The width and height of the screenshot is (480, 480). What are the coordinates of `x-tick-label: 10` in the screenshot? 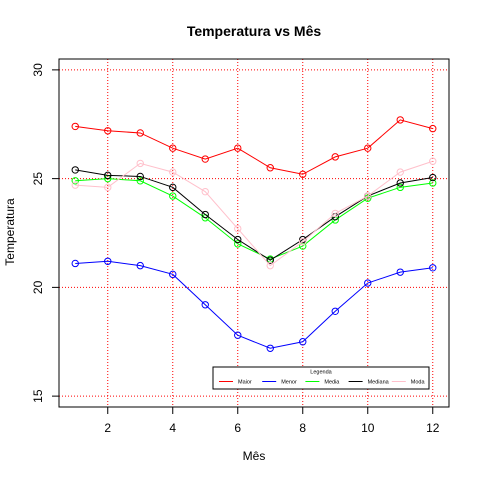 It's located at (368, 428).